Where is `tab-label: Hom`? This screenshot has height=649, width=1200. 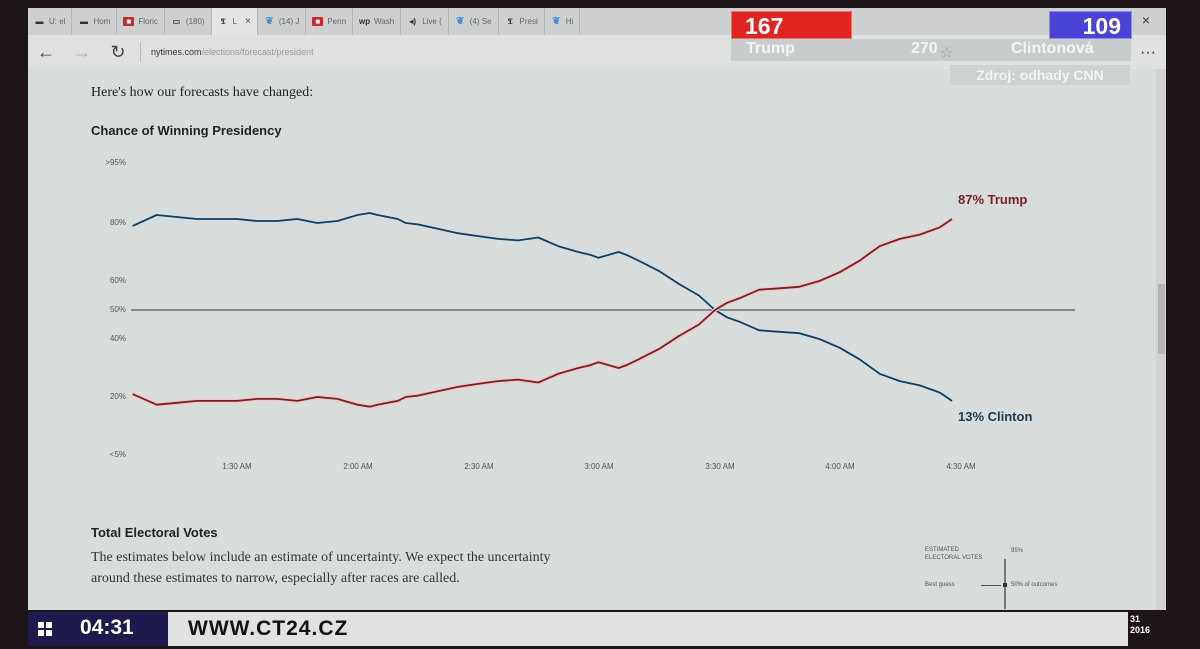 tab-label: Hom is located at coordinates (102, 21).